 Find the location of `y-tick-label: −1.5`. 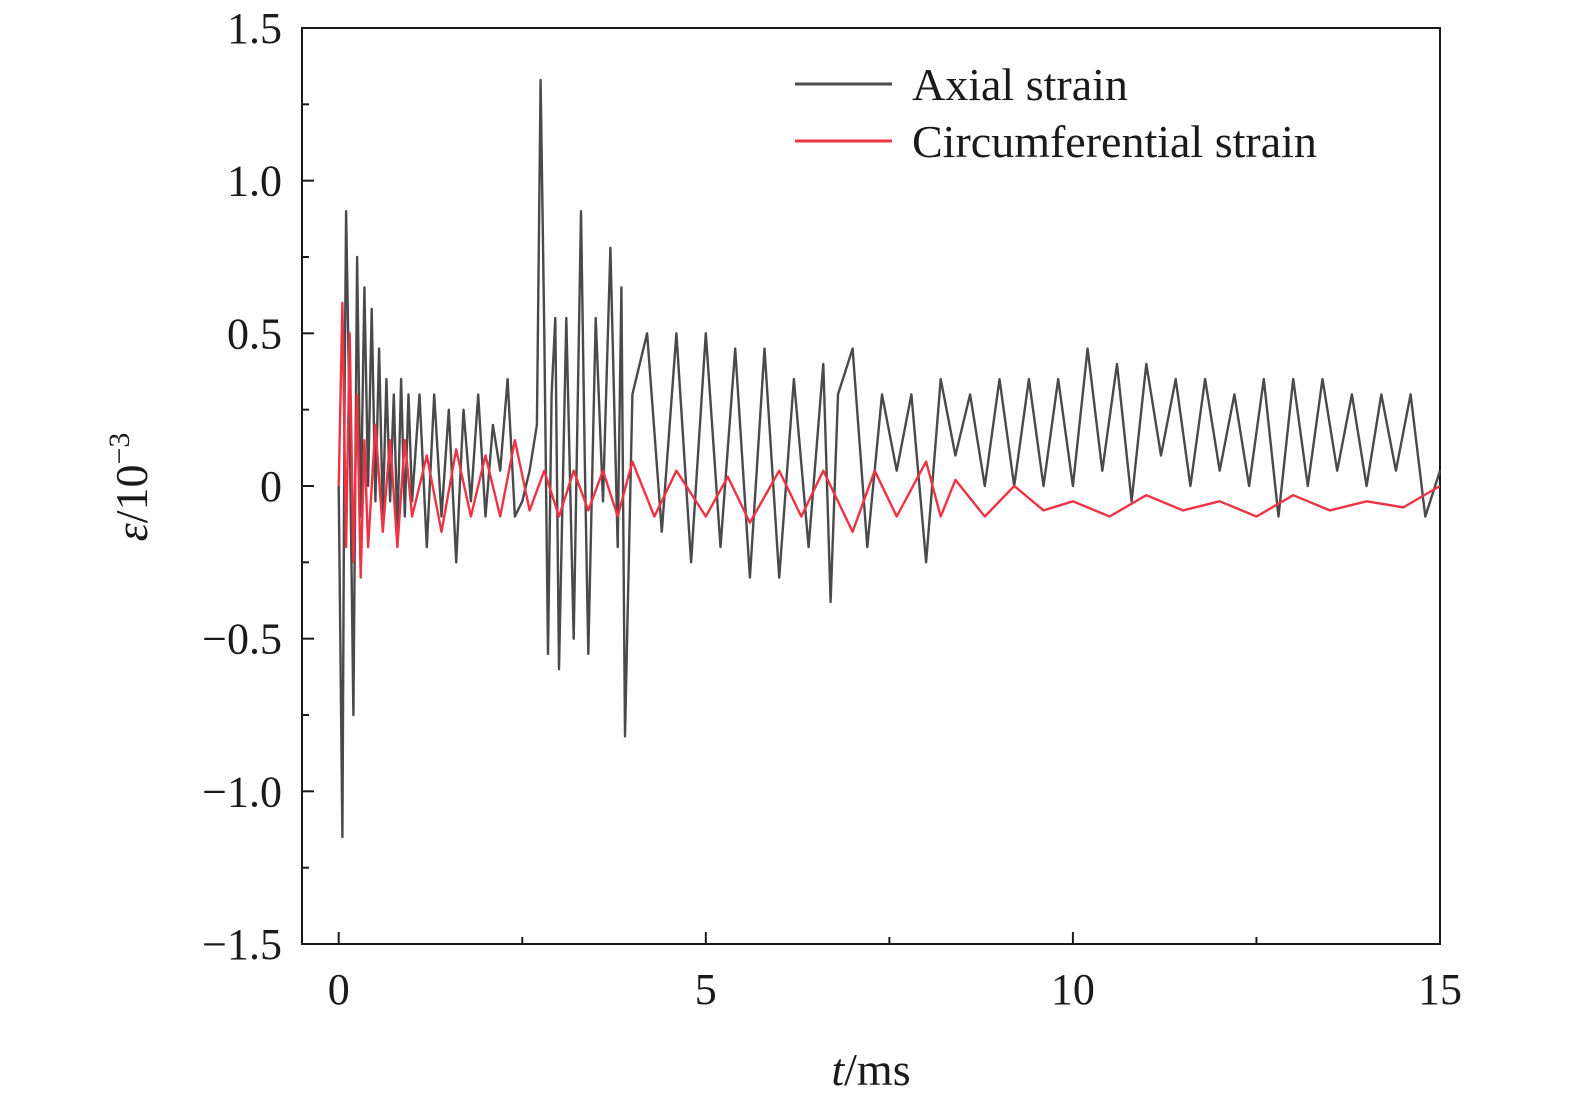

y-tick-label: −1.5 is located at coordinates (242, 944).